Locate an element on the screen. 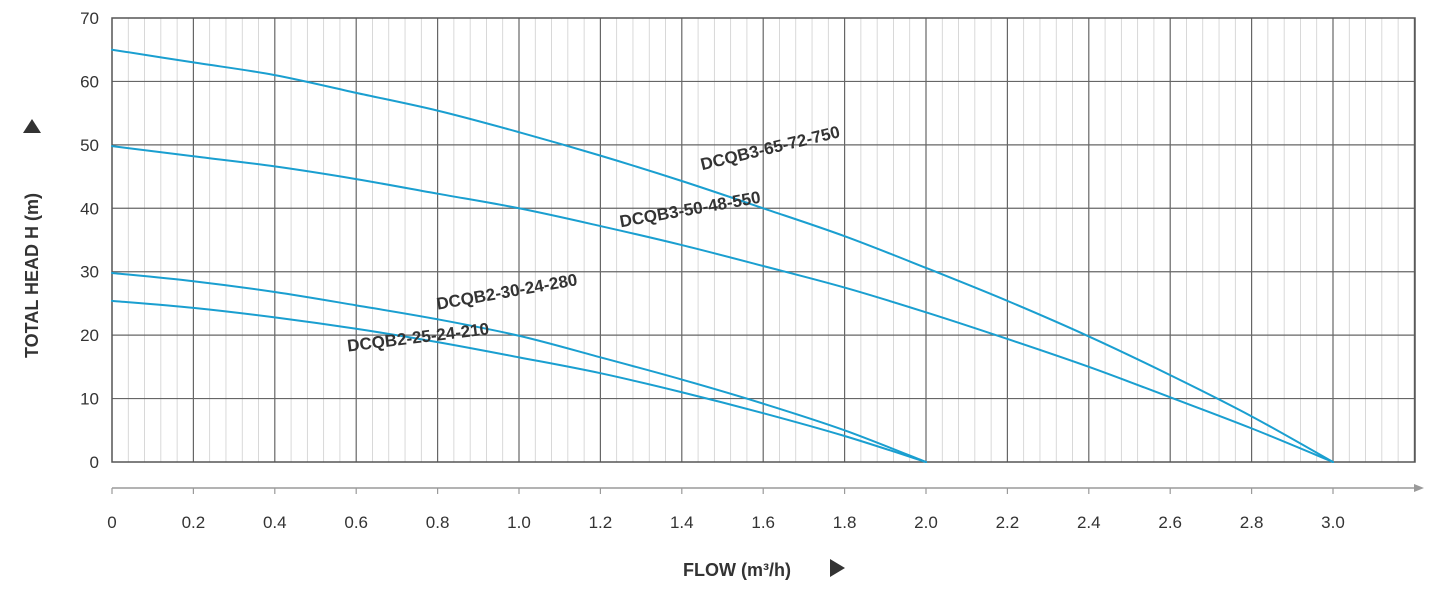 This screenshot has height=610, width=1450. y-tick-label: 20 is located at coordinates (89, 335).